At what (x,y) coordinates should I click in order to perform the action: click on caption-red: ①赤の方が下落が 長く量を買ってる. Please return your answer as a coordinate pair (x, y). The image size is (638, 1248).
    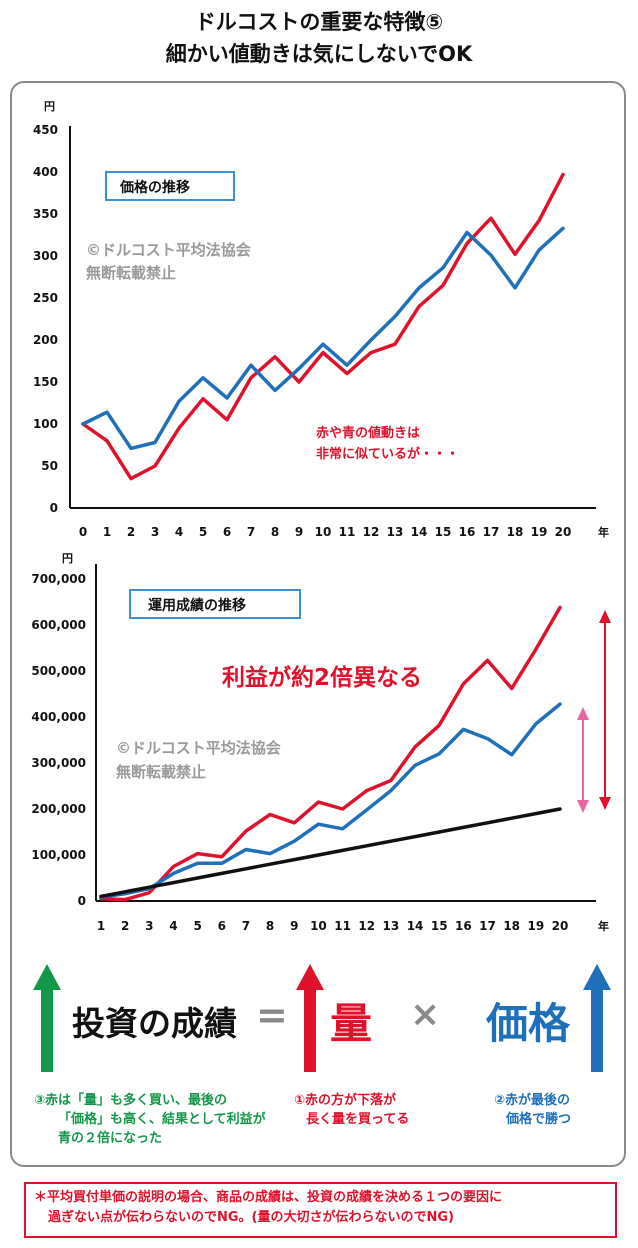
    Looking at the image, I should click on (351, 1110).